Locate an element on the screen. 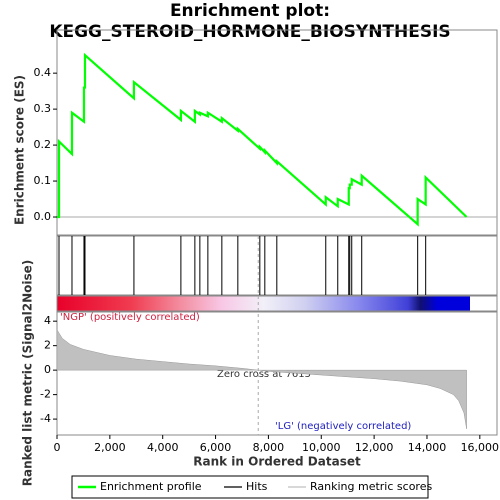  zero-cross-label: Zero cross at 7615 is located at coordinates (264, 374).